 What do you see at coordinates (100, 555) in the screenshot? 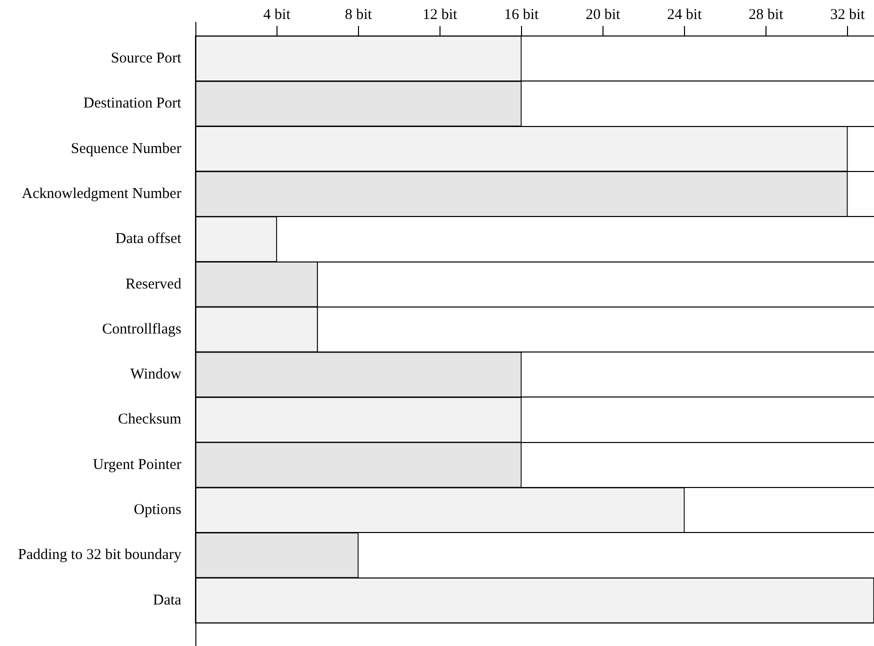
I see `y-tick-label: Padding to 32 bit boundary` at bounding box center [100, 555].